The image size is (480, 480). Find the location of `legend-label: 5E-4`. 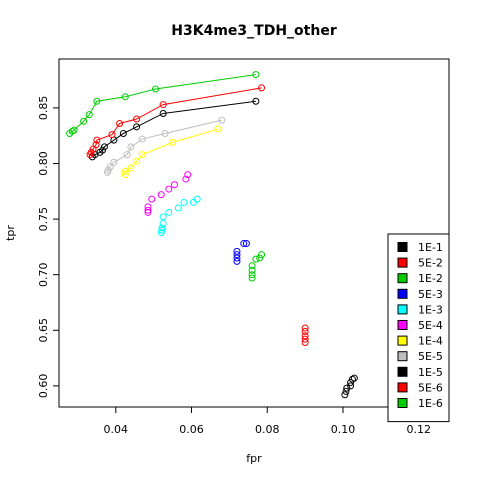

legend-label: 5E-4 is located at coordinates (430, 325).